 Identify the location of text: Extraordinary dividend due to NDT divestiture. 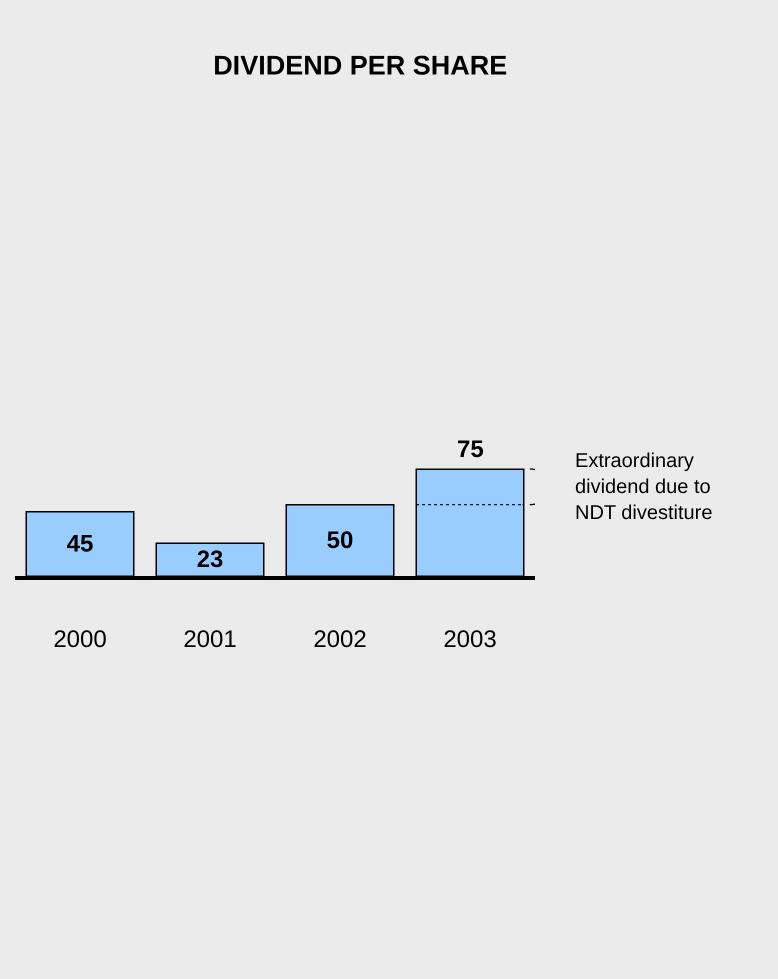
(643, 487).